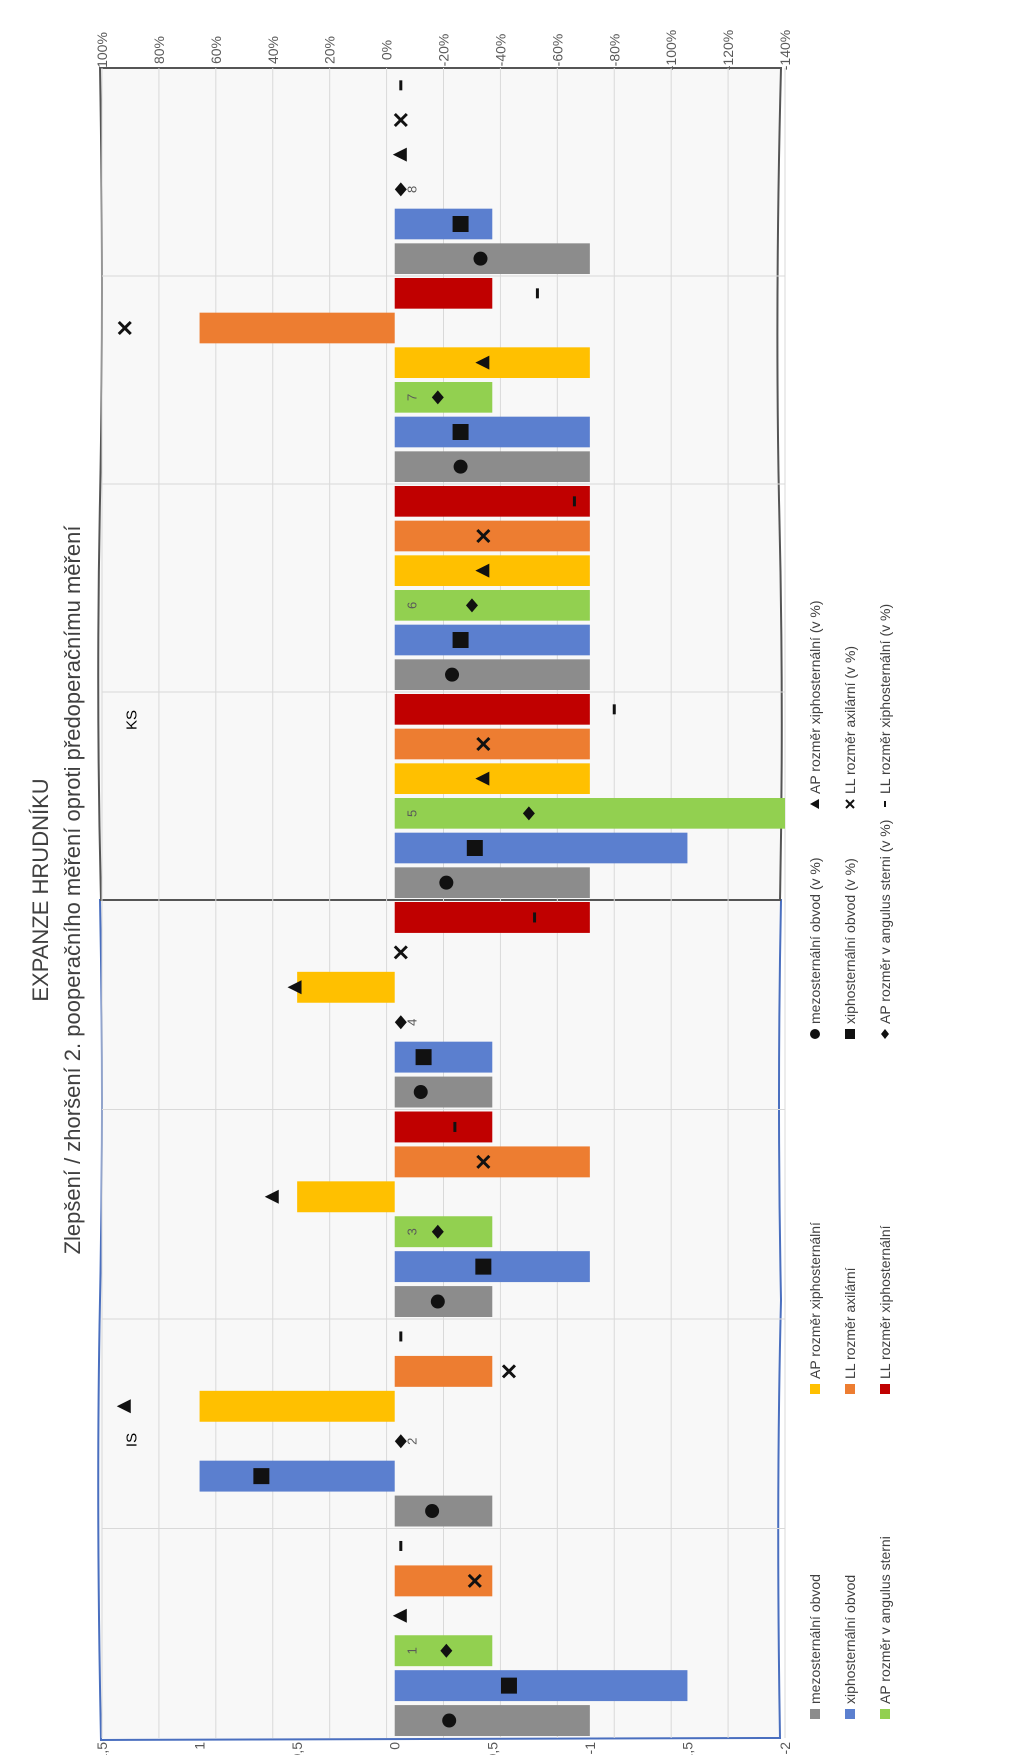 This screenshot has height=1755, width=1009. Describe the element at coordinates (687, 1748) in the screenshot. I see `left-tick-label: -1,5` at that location.